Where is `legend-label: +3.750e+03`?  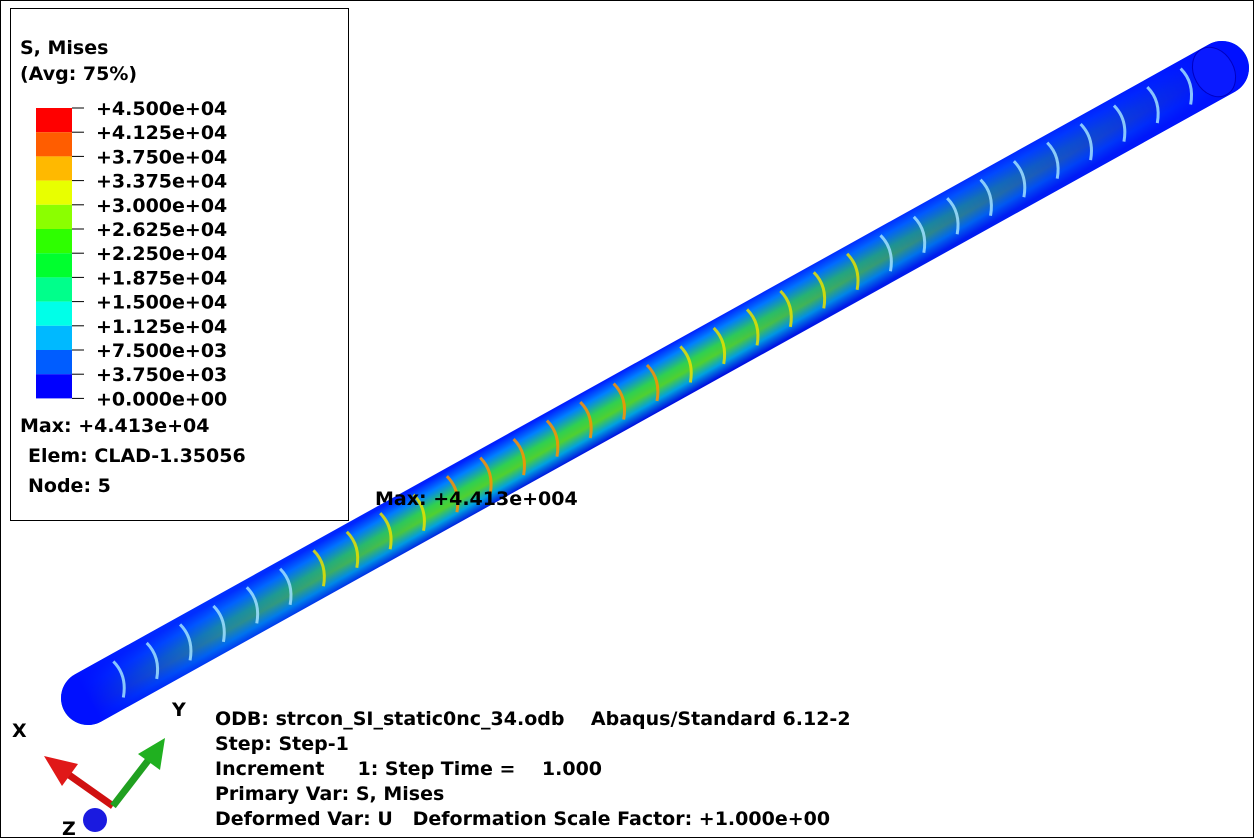 legend-label: +3.750e+03 is located at coordinates (161, 375).